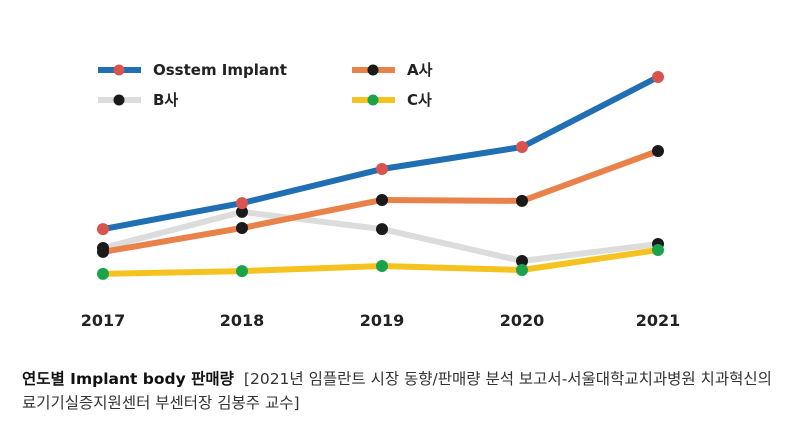 This screenshot has height=432, width=790. I want to click on legend-label-b-company: B사, so click(165, 100).